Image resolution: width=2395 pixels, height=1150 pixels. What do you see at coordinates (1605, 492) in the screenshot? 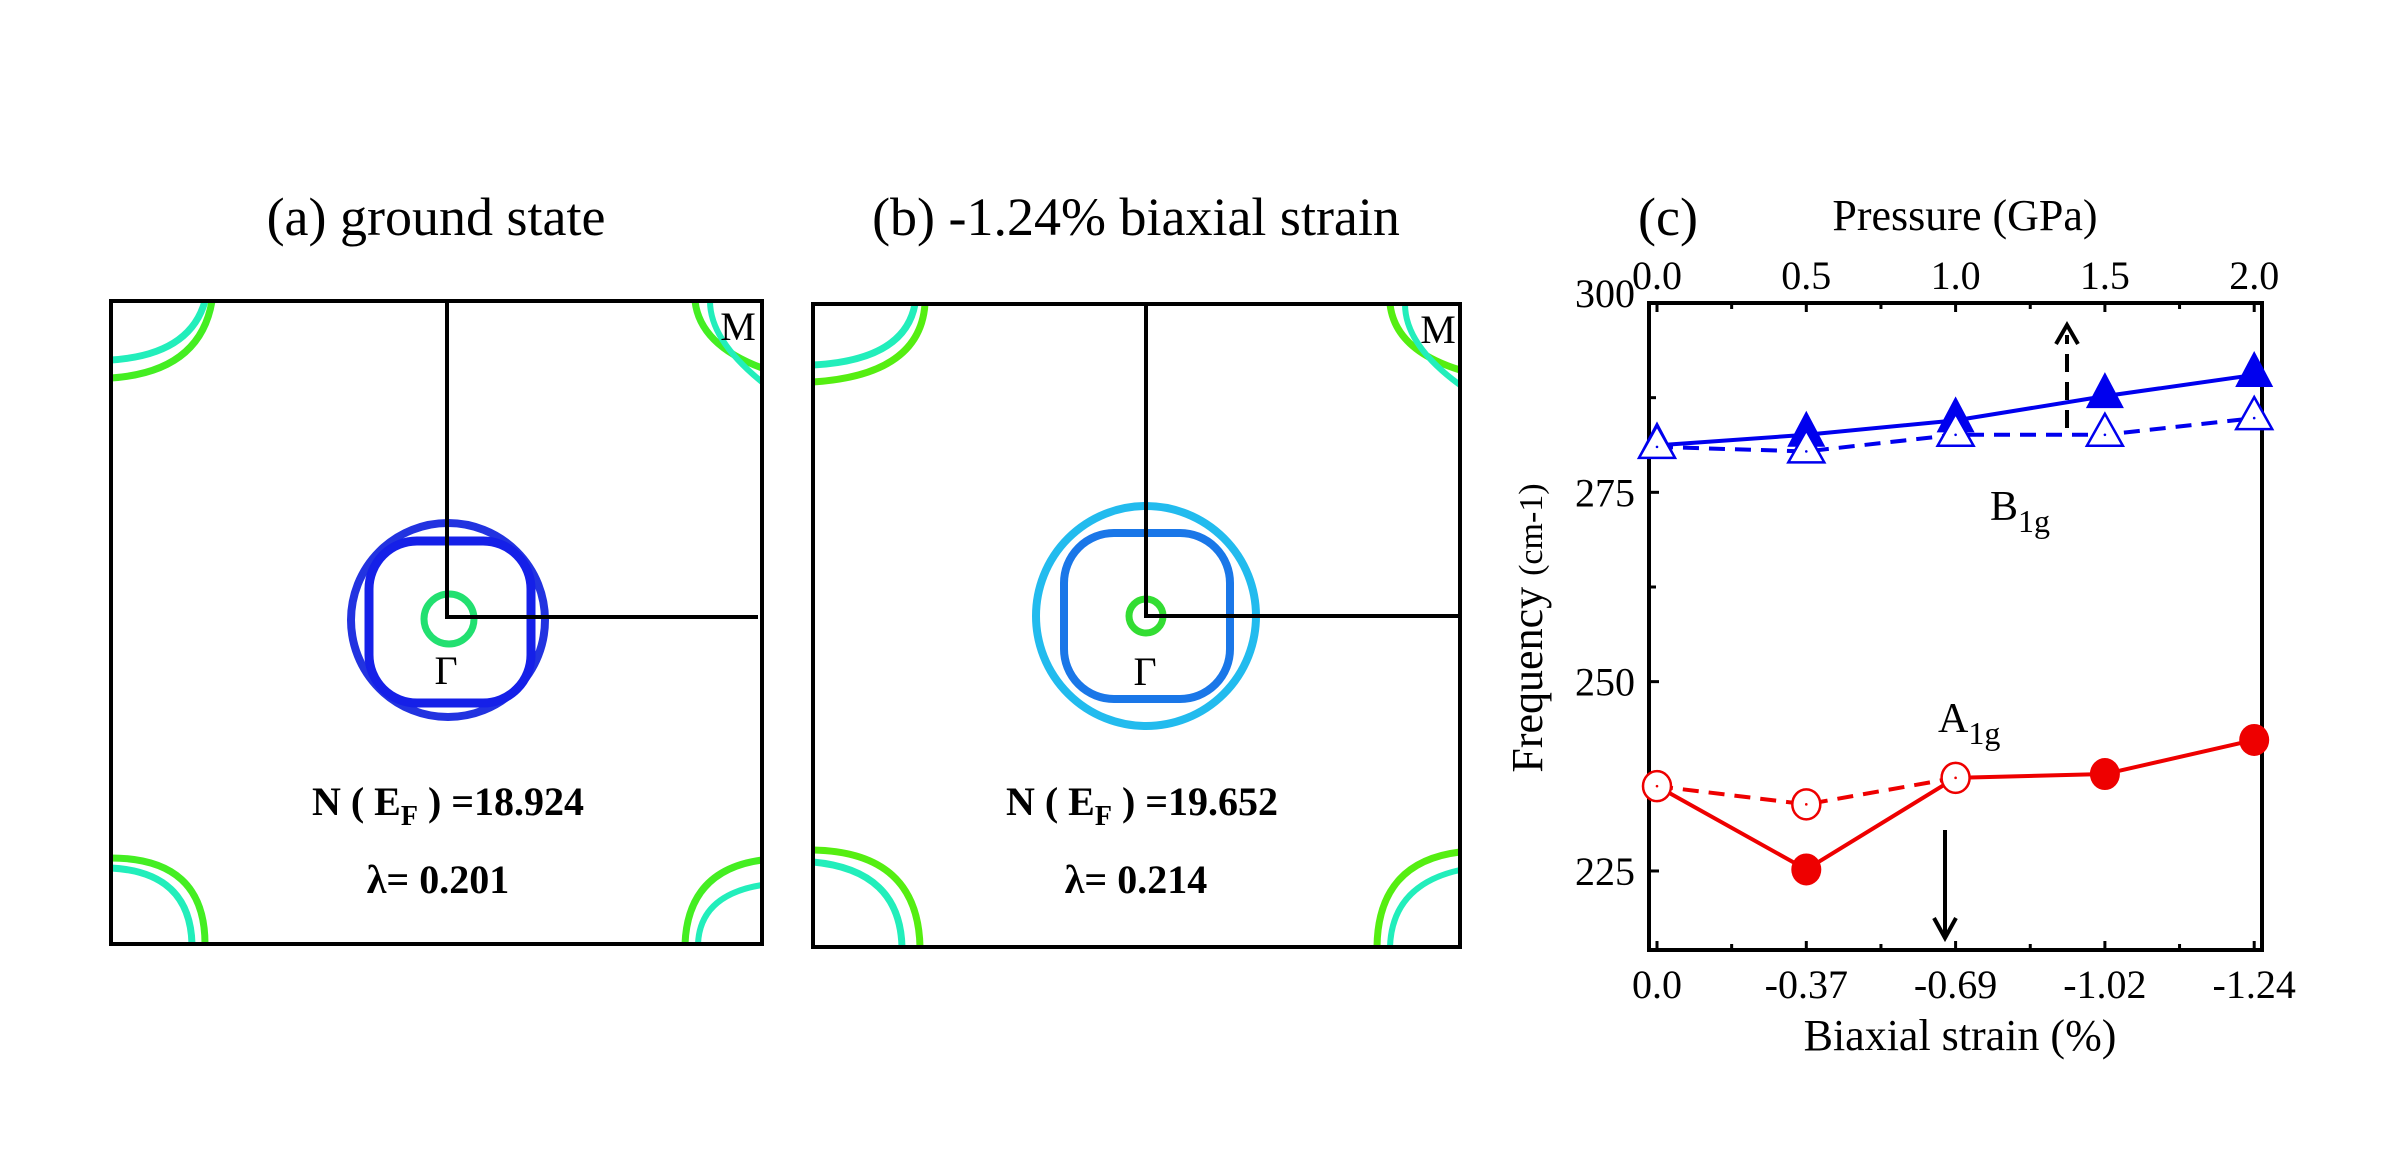
I see `y-tick-label: 275` at bounding box center [1605, 492].